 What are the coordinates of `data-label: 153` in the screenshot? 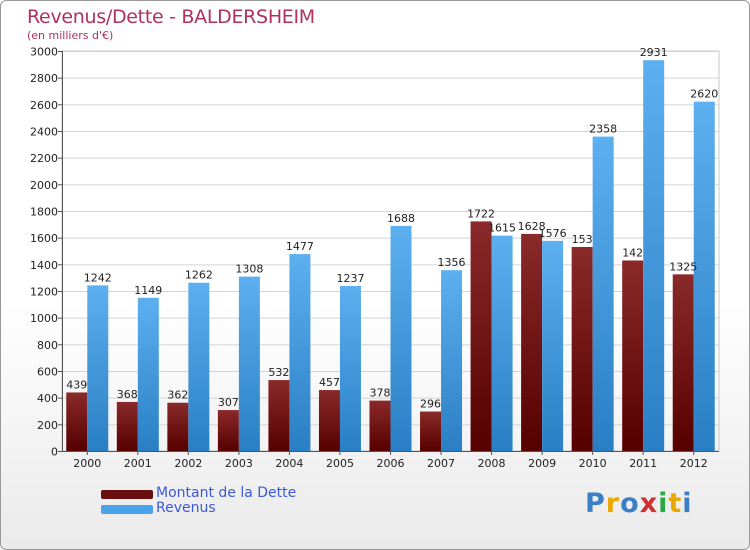 It's located at (582, 239).